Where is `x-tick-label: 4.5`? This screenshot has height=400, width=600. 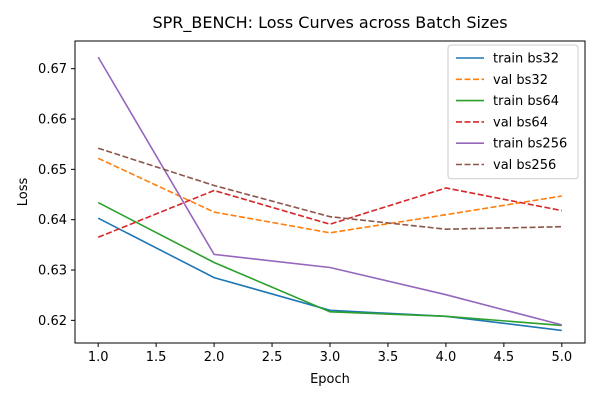
x-tick-label: 4.5 is located at coordinates (504, 357).